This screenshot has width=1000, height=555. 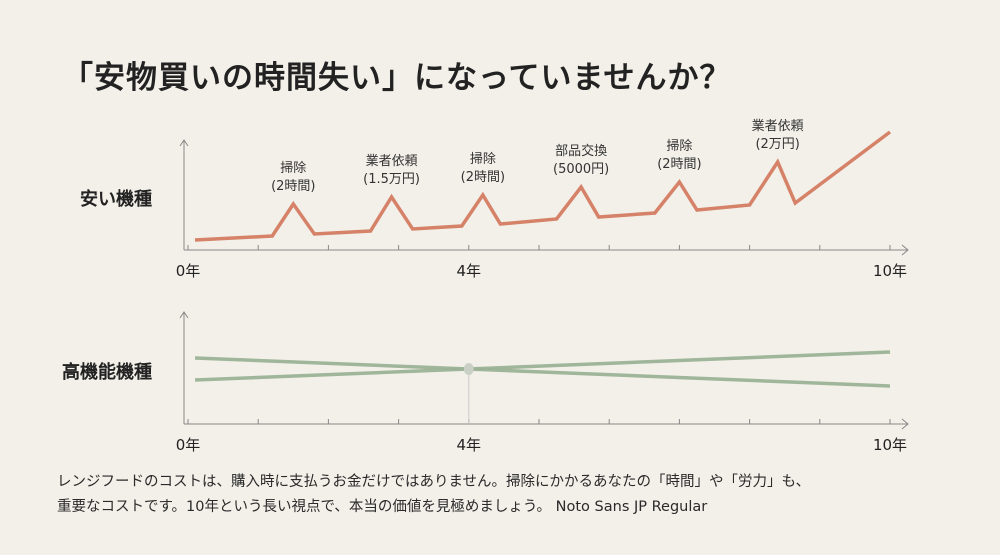 What do you see at coordinates (116, 199) in the screenshot?
I see `row-label-cheap: 安い機種` at bounding box center [116, 199].